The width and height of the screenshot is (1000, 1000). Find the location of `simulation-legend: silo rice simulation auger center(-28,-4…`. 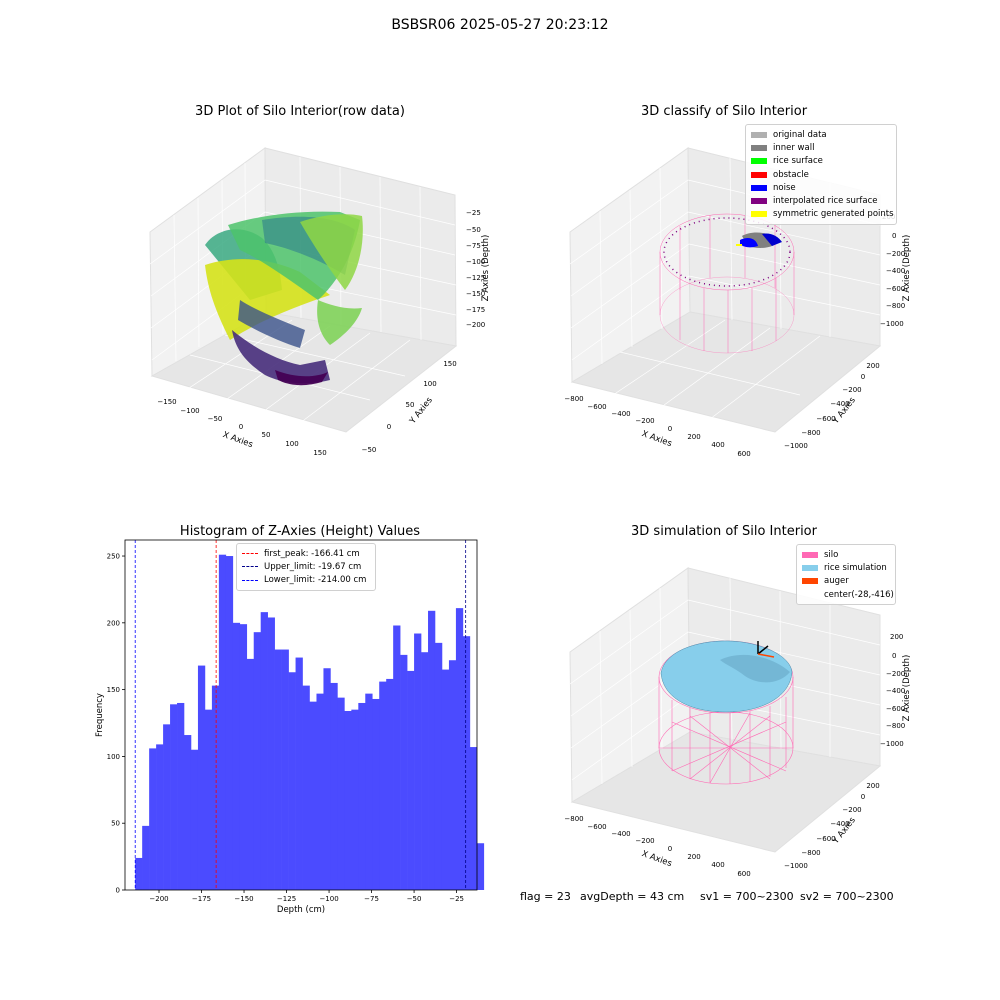

simulation-legend: silo rice simulation auger center(-28,-4… is located at coordinates (846, 575).